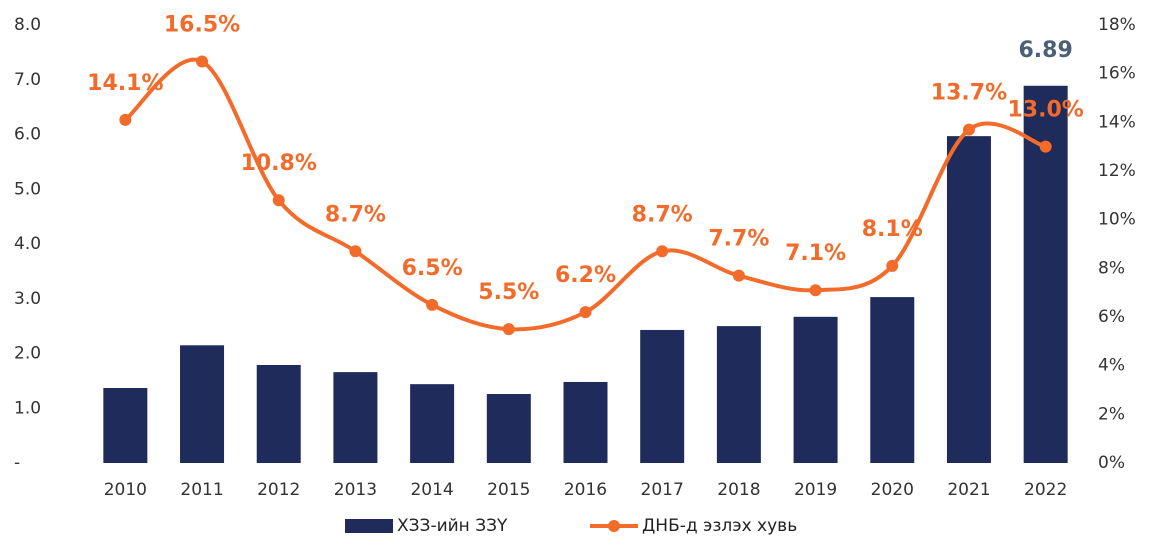 The width and height of the screenshot is (1167, 558). I want to click on y2-tick-label: 10%, so click(1117, 220).